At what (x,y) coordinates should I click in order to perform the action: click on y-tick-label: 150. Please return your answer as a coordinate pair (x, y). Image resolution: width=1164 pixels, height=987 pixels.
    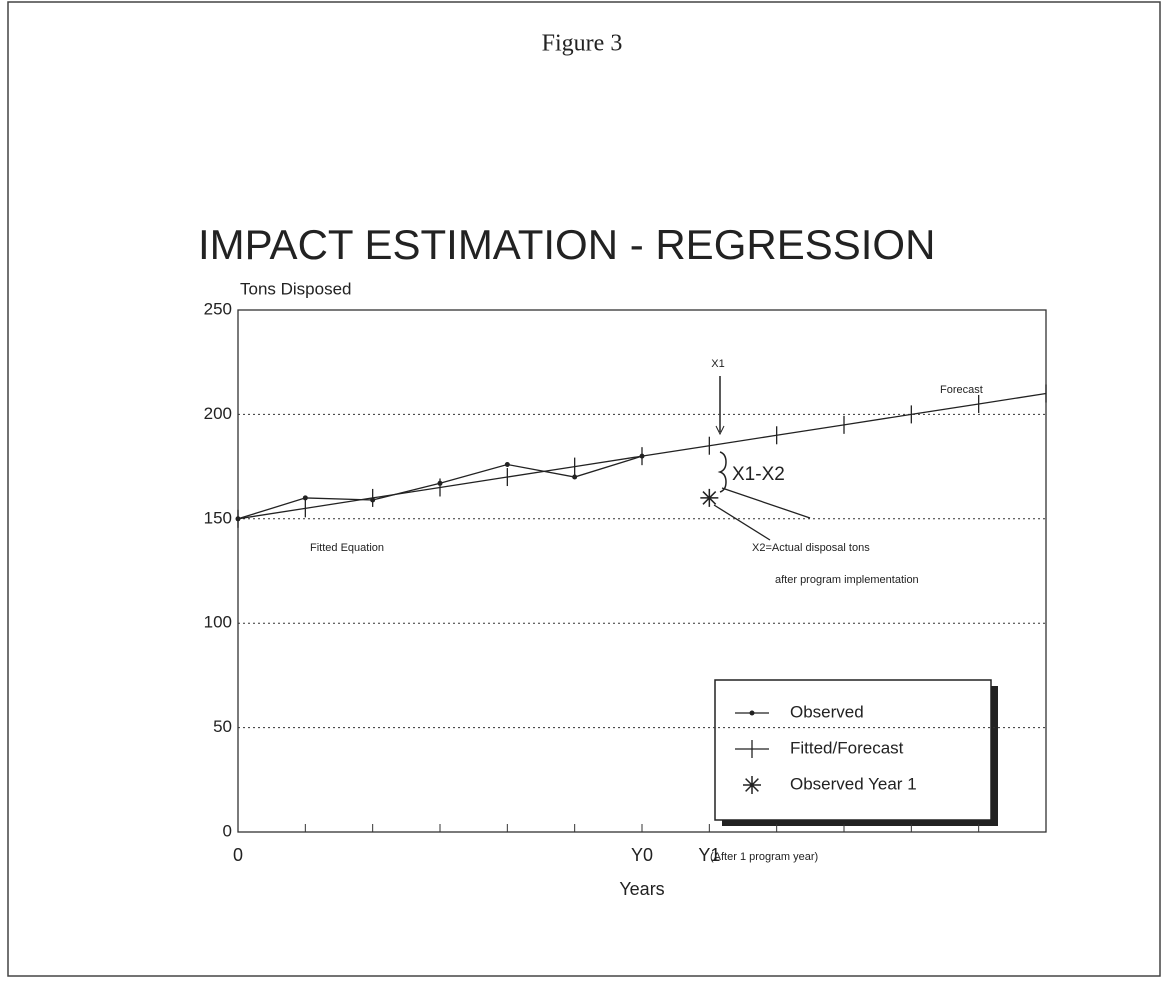
    Looking at the image, I should click on (218, 517).